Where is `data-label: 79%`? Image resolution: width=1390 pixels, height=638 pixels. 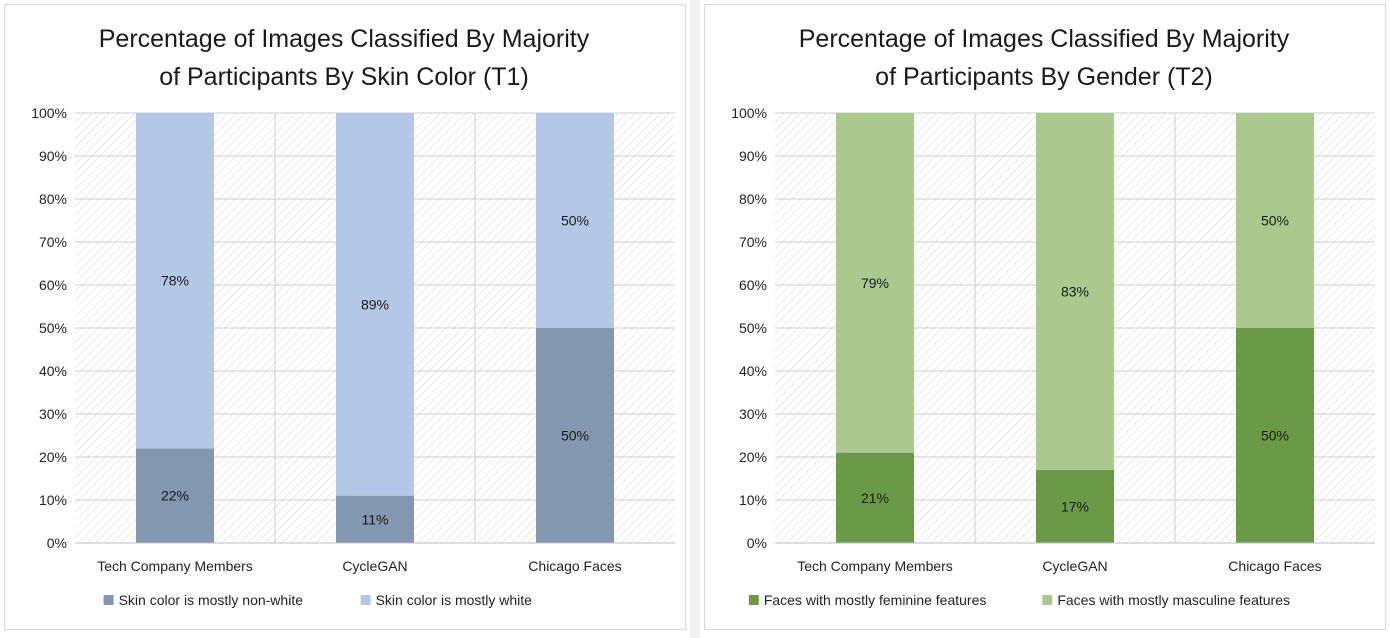 data-label: 79% is located at coordinates (875, 283).